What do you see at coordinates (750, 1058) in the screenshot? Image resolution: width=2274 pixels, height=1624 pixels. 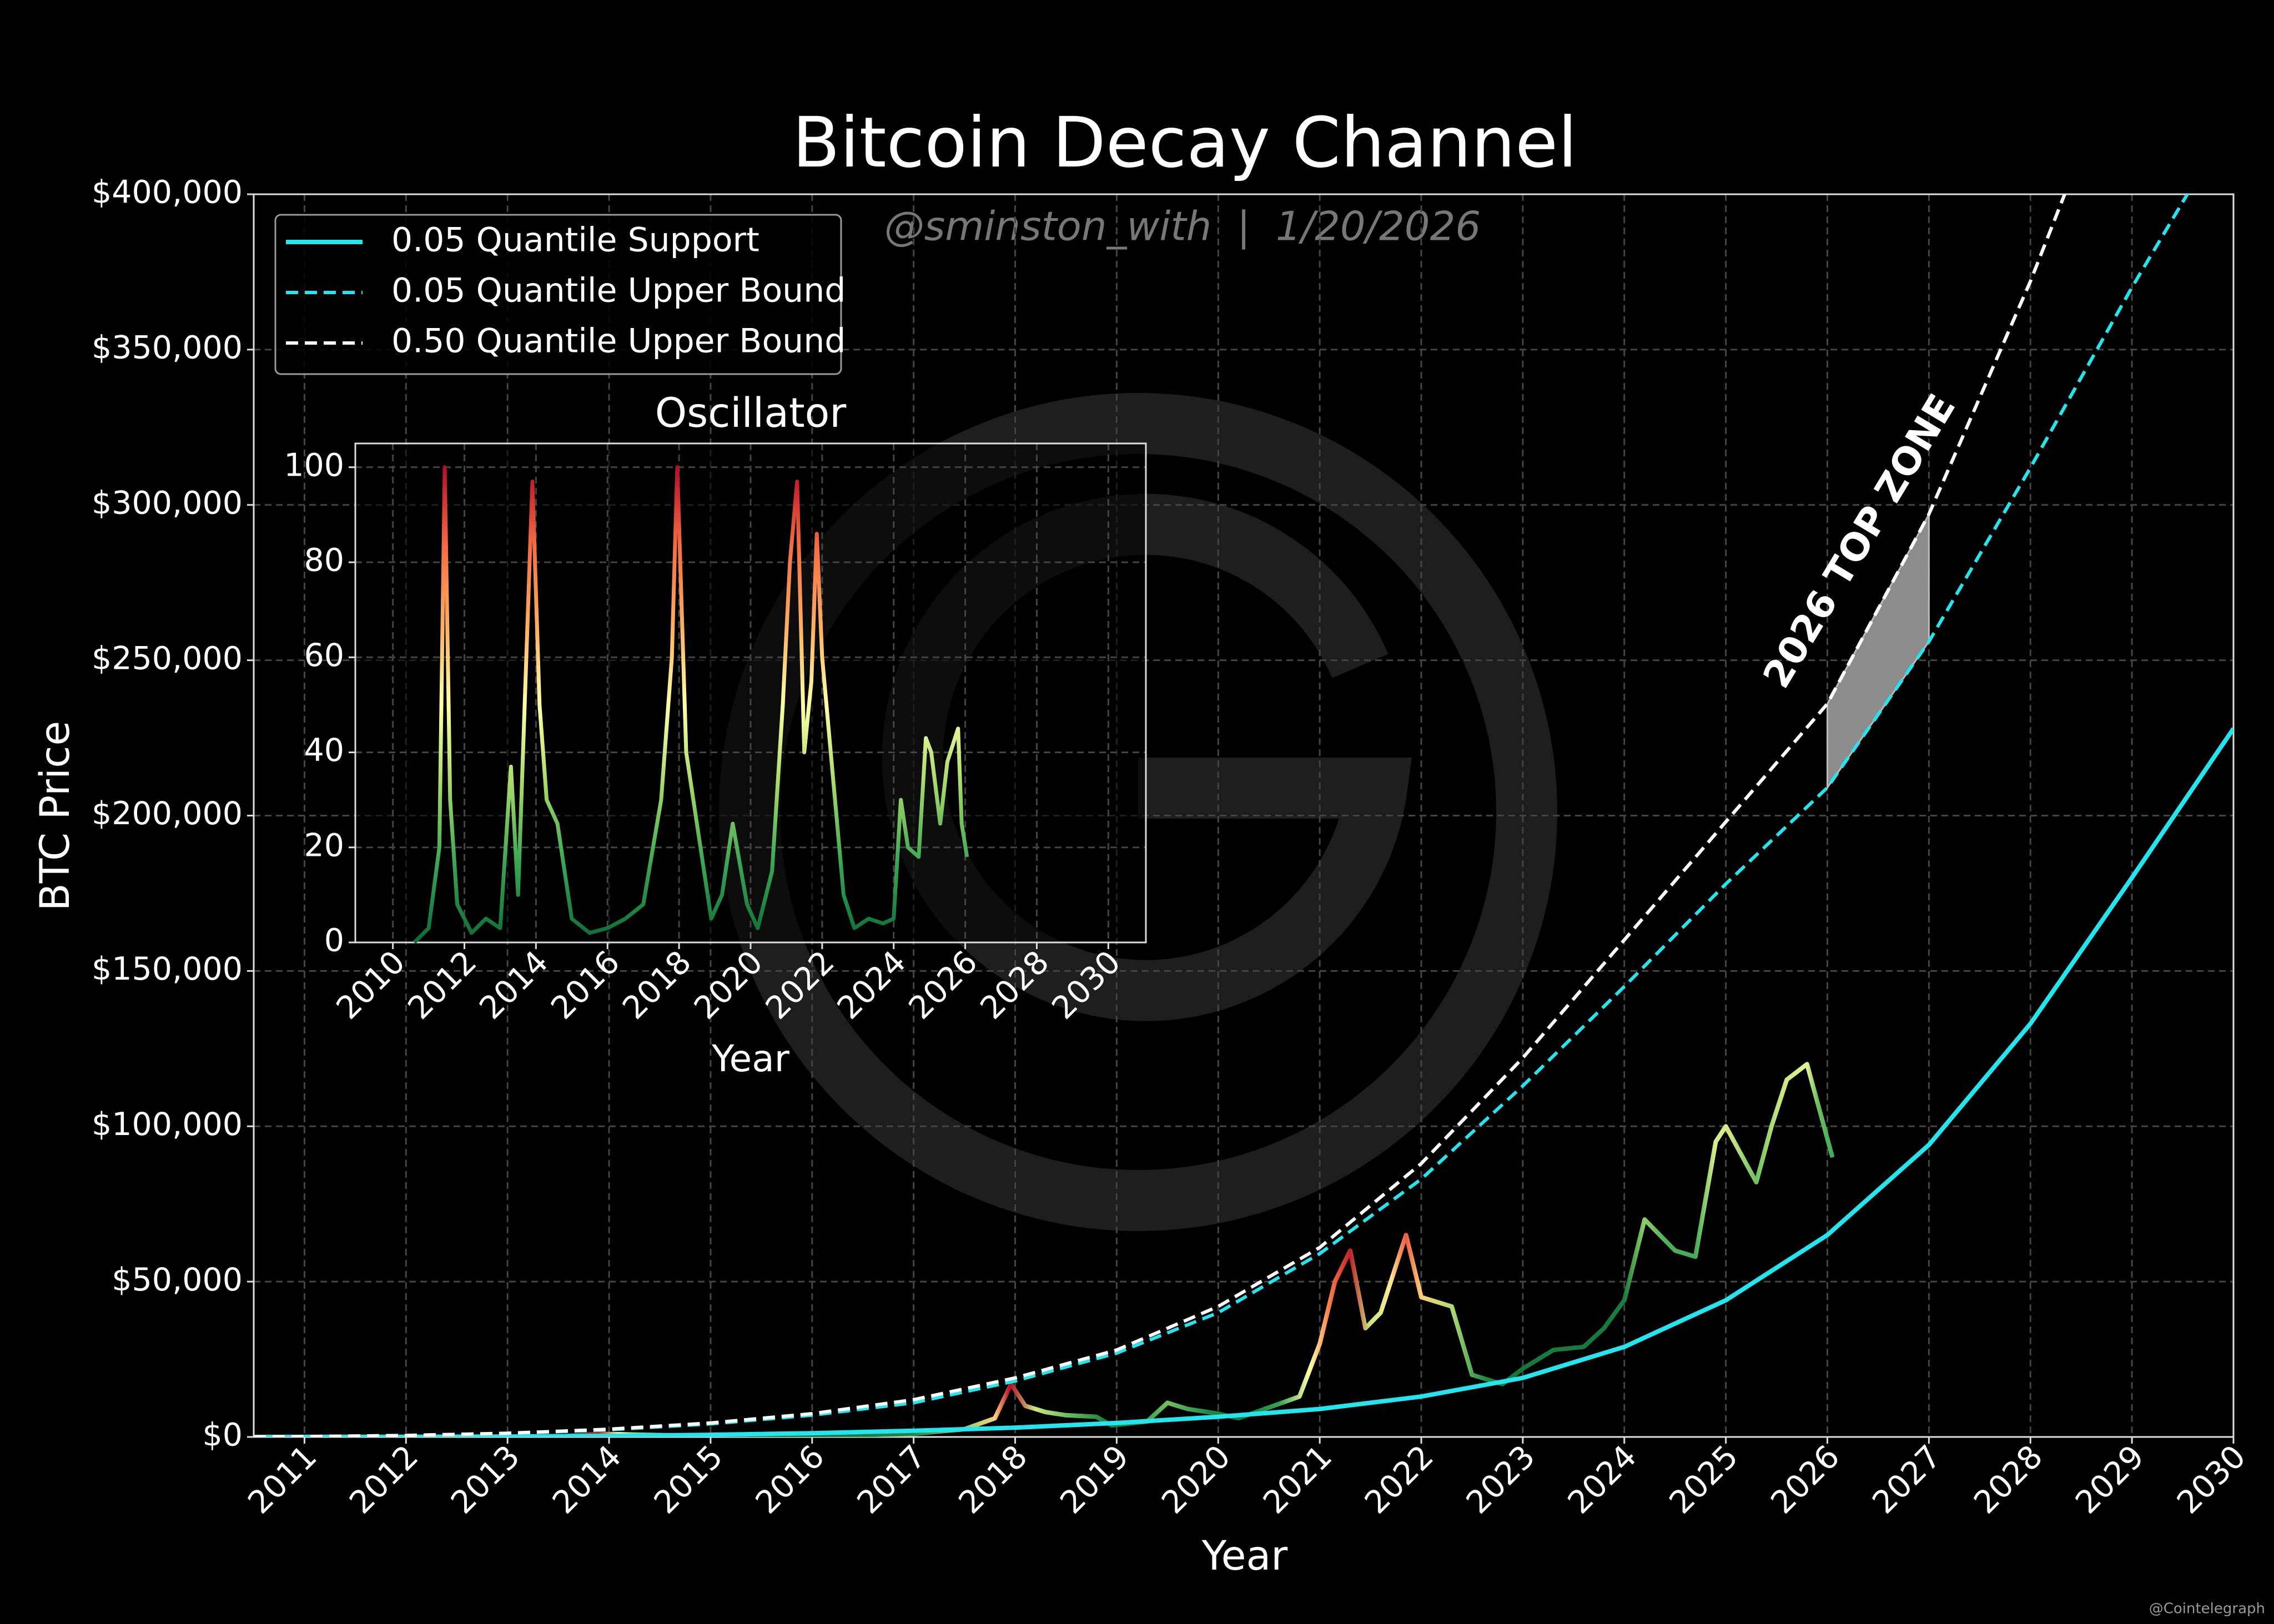 I see `inset-x-label: Year` at bounding box center [750, 1058].